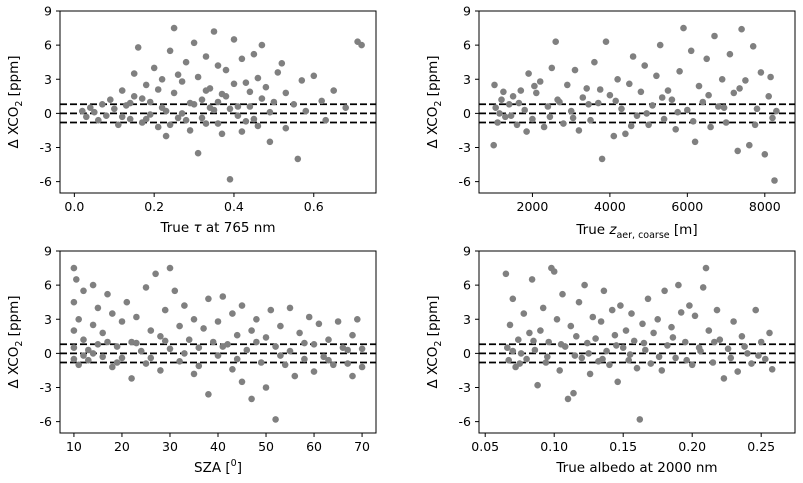 The width and height of the screenshot is (803, 483). I want to click on y-ticks: -6 -3 0 3 6 9, so click(469, 96).